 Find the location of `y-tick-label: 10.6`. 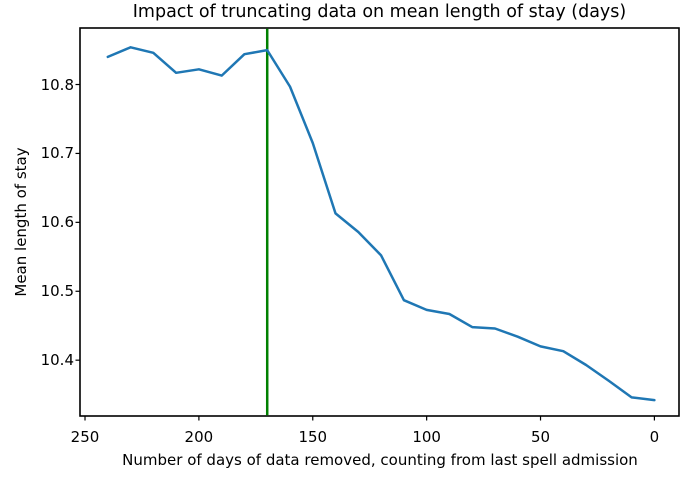

y-tick-label: 10.6 is located at coordinates (57, 222).